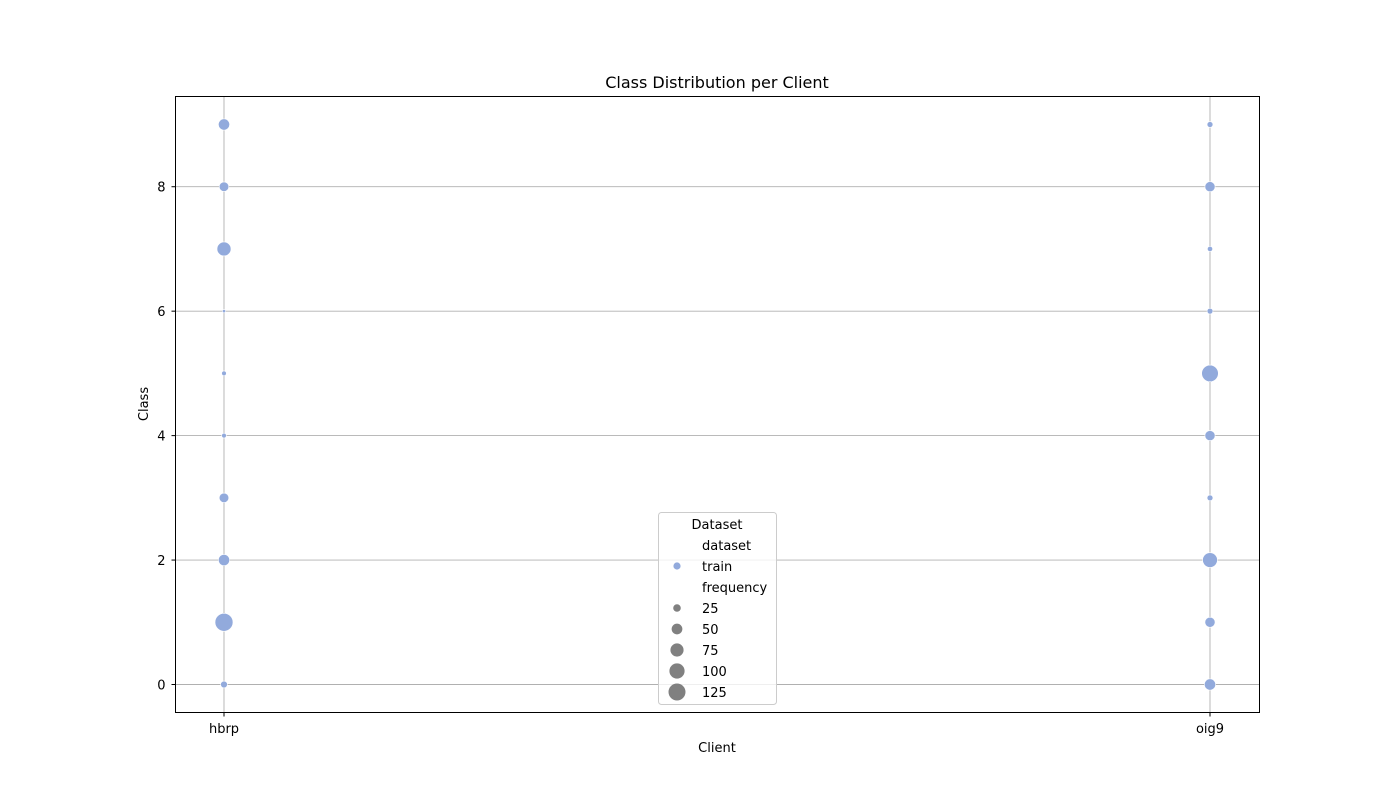 The width and height of the screenshot is (1400, 800). What do you see at coordinates (735, 588) in the screenshot?
I see `legend-size-title: frequency` at bounding box center [735, 588].